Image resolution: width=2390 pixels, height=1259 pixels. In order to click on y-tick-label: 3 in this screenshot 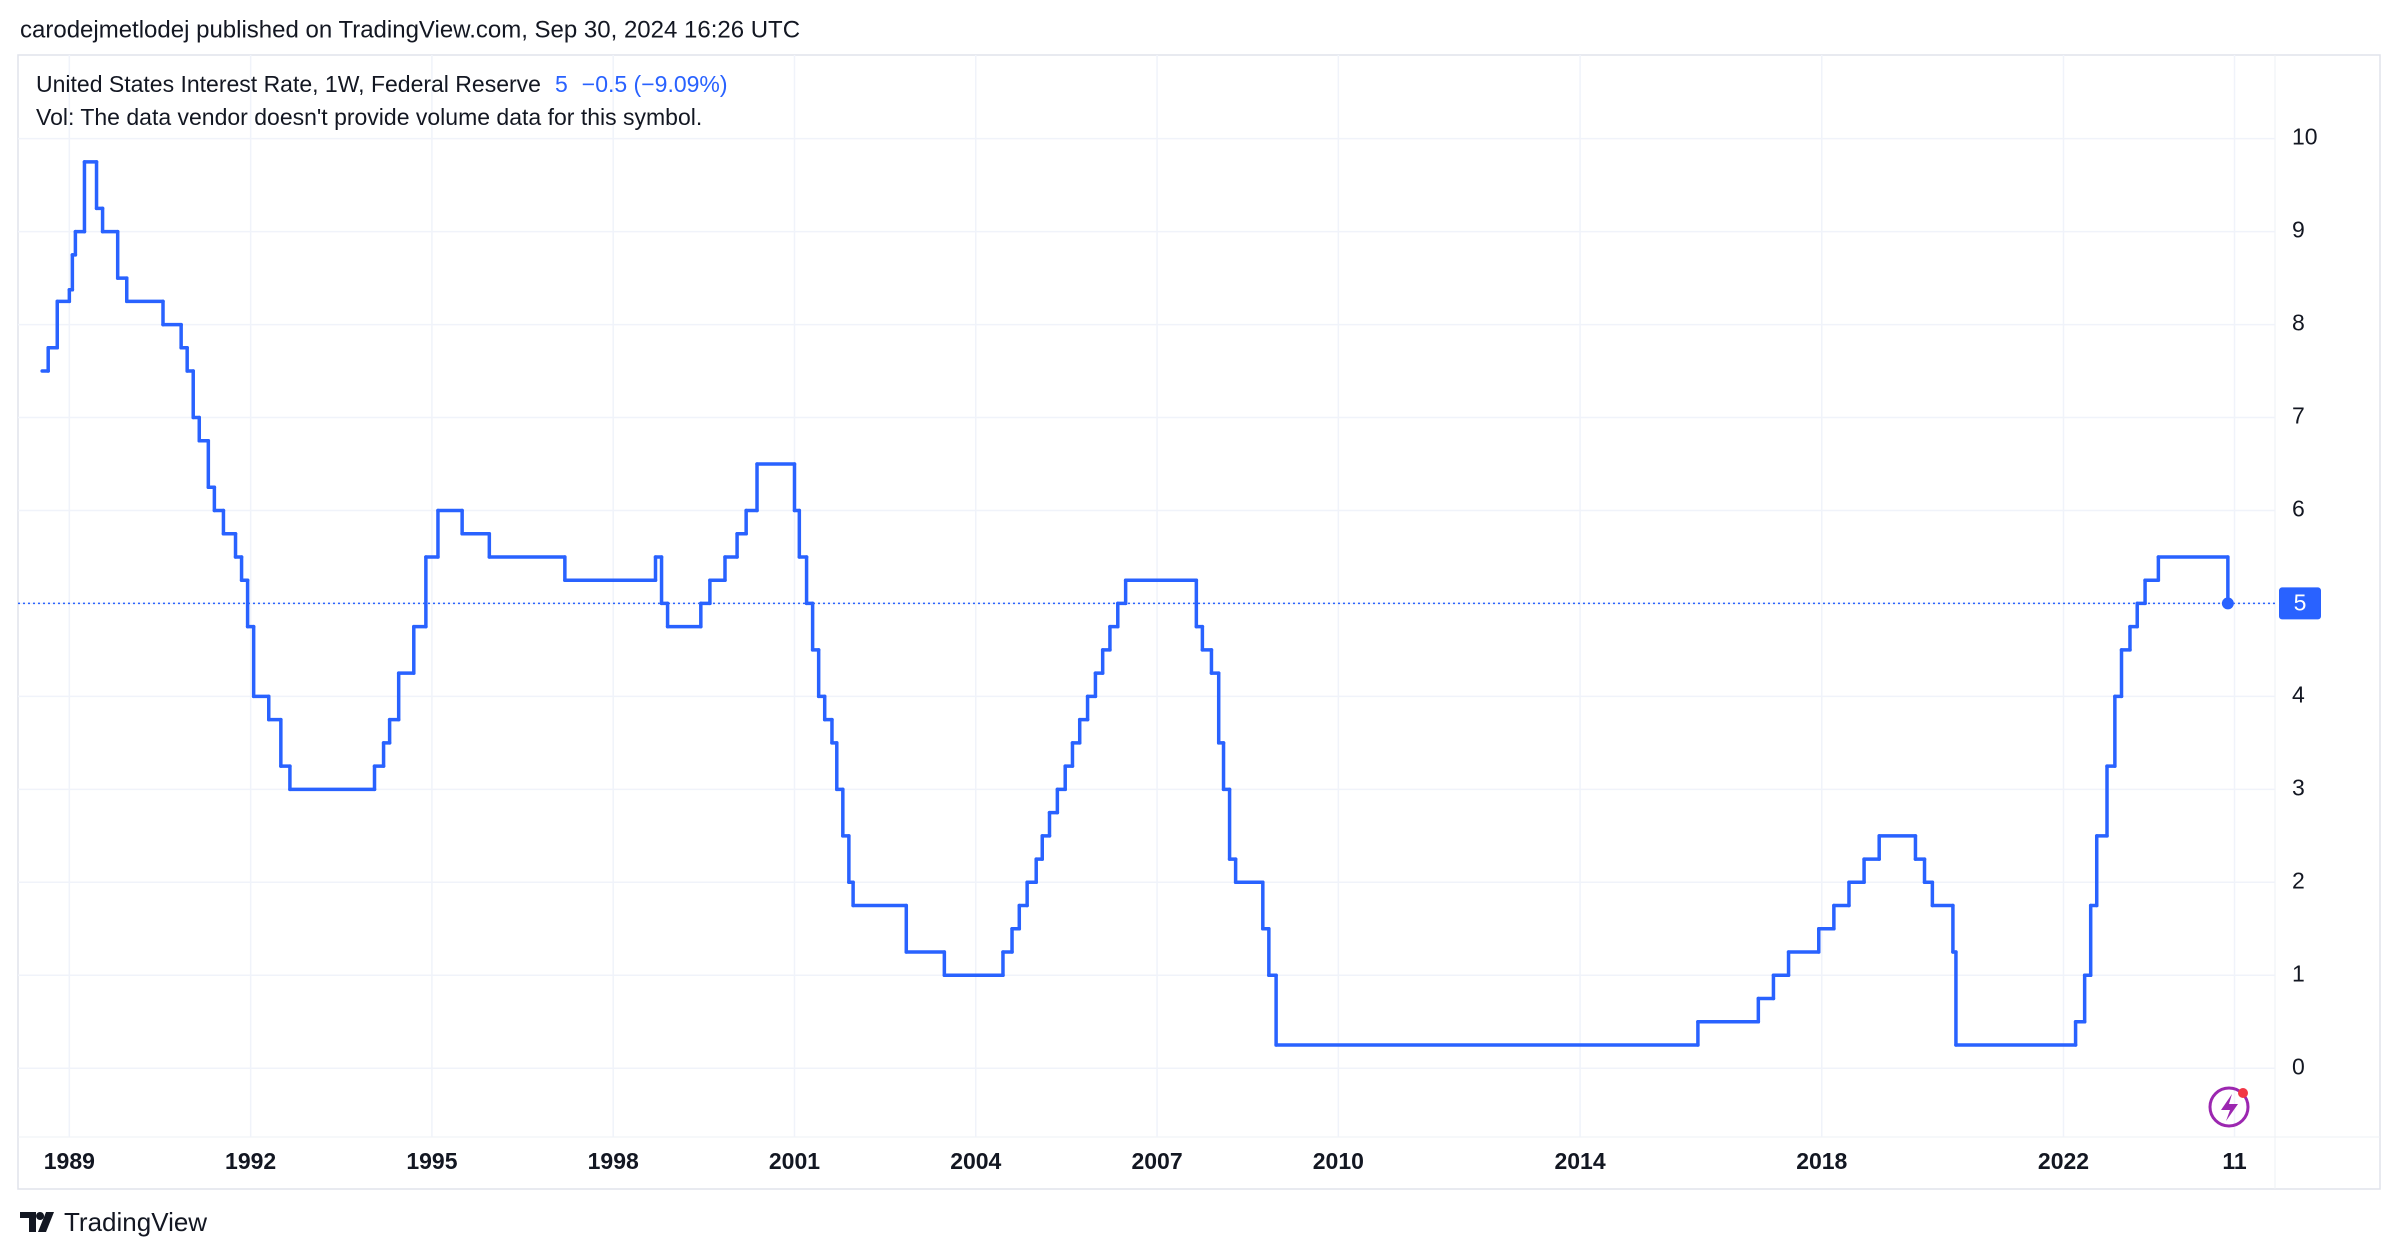, I will do `click(2298, 787)`.